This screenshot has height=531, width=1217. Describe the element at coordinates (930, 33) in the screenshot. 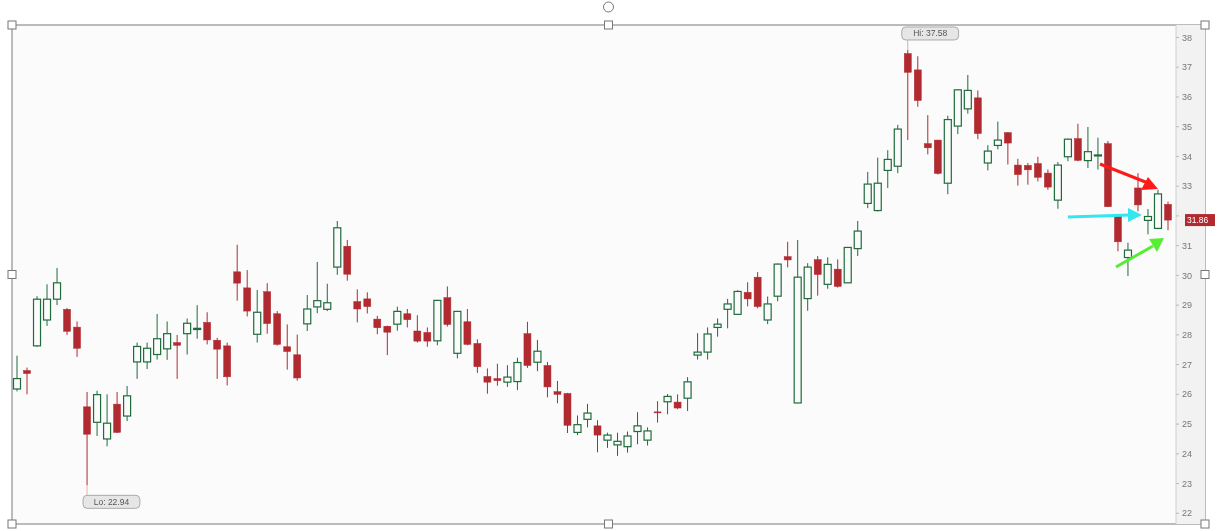

I see `annotation: Hi: 37.58` at that location.